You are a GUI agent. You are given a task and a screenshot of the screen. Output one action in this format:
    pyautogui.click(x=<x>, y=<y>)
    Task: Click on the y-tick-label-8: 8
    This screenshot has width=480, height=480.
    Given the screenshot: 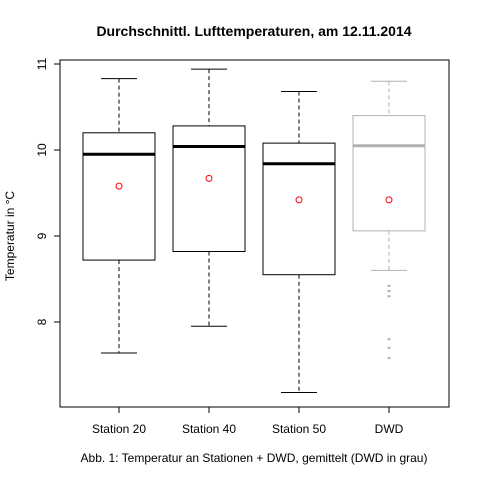 What is the action you would take?
    pyautogui.click(x=42, y=321)
    